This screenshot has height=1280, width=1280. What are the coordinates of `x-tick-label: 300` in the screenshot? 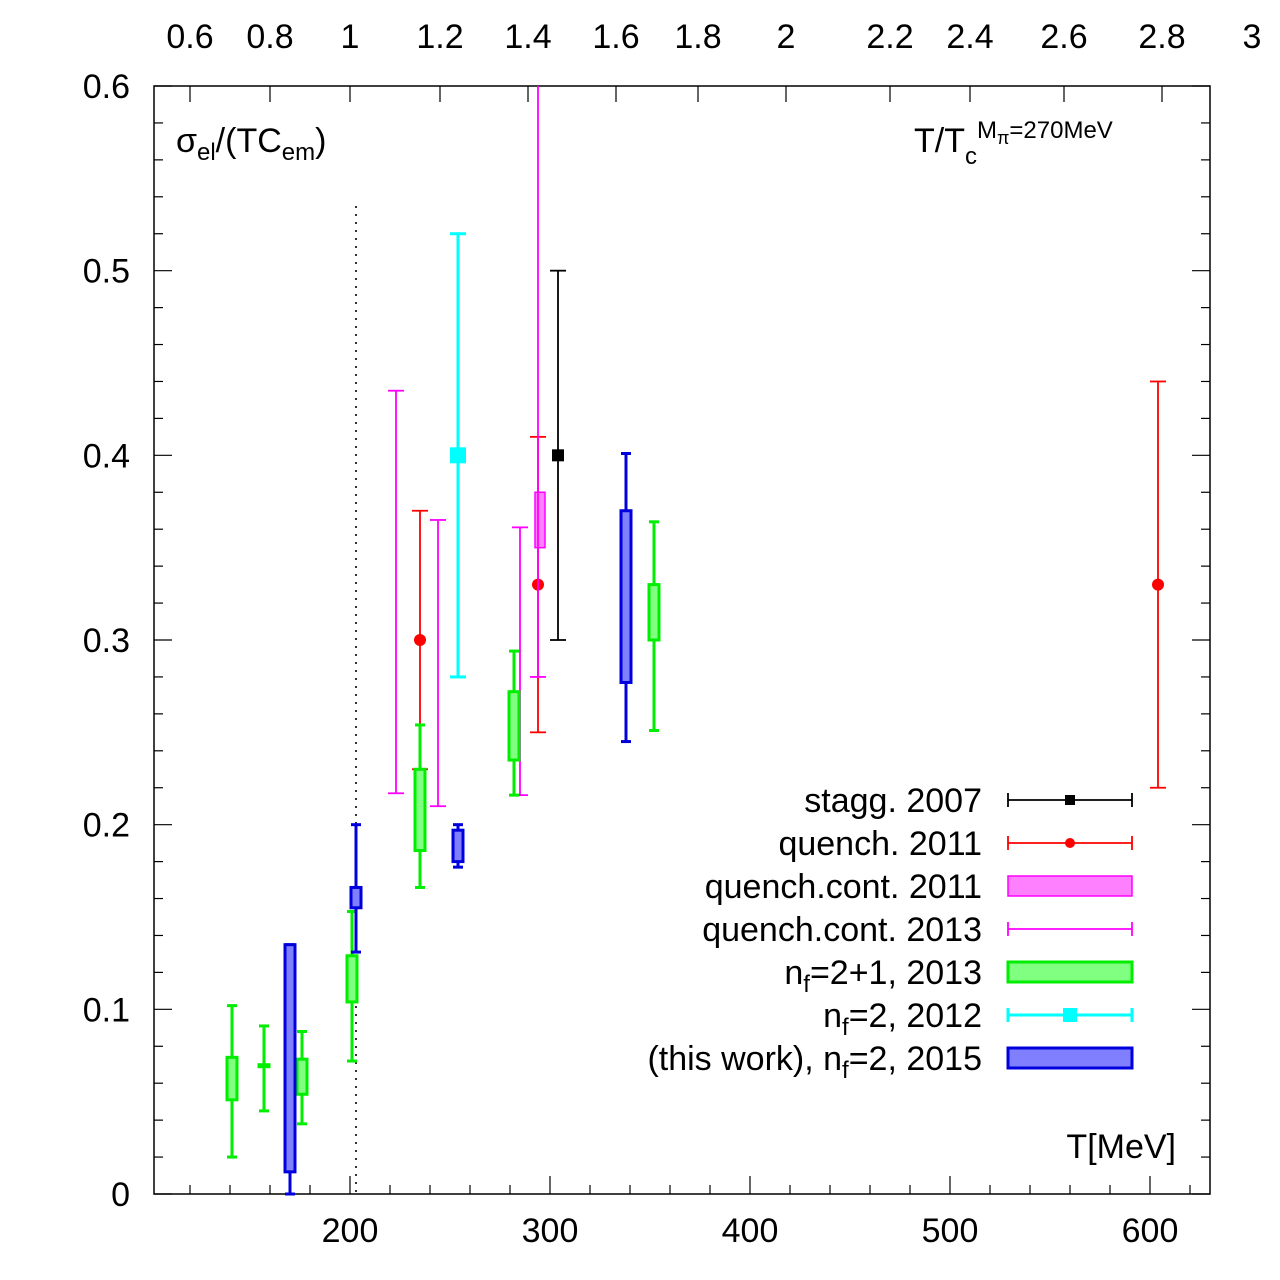 It's located at (550, 1231).